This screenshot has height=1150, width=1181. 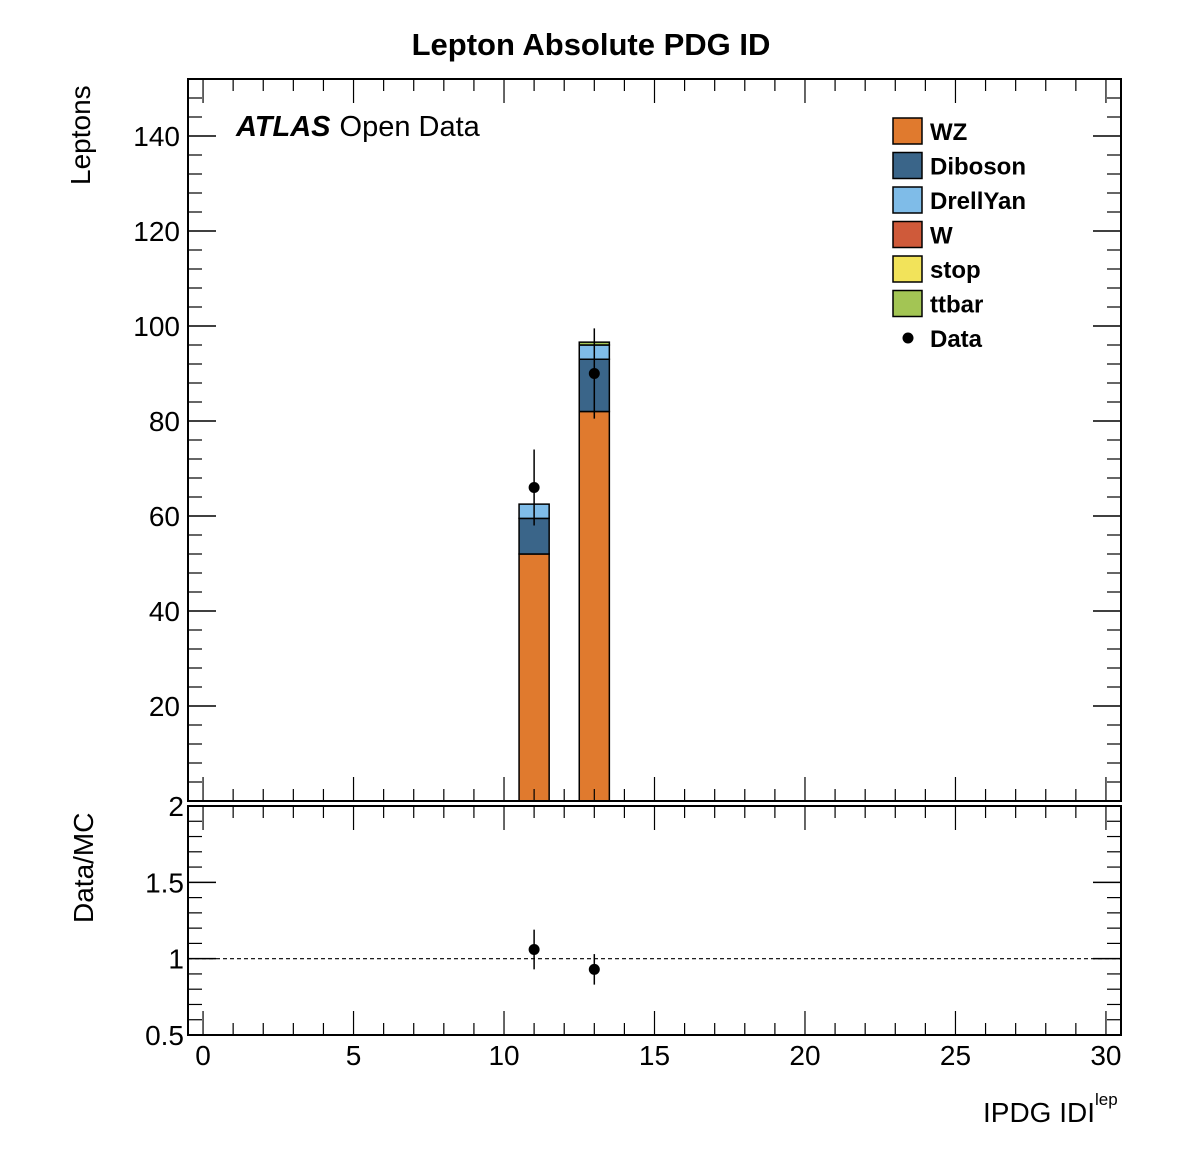 I want to click on legend-marker-data, so click(x=908, y=338).